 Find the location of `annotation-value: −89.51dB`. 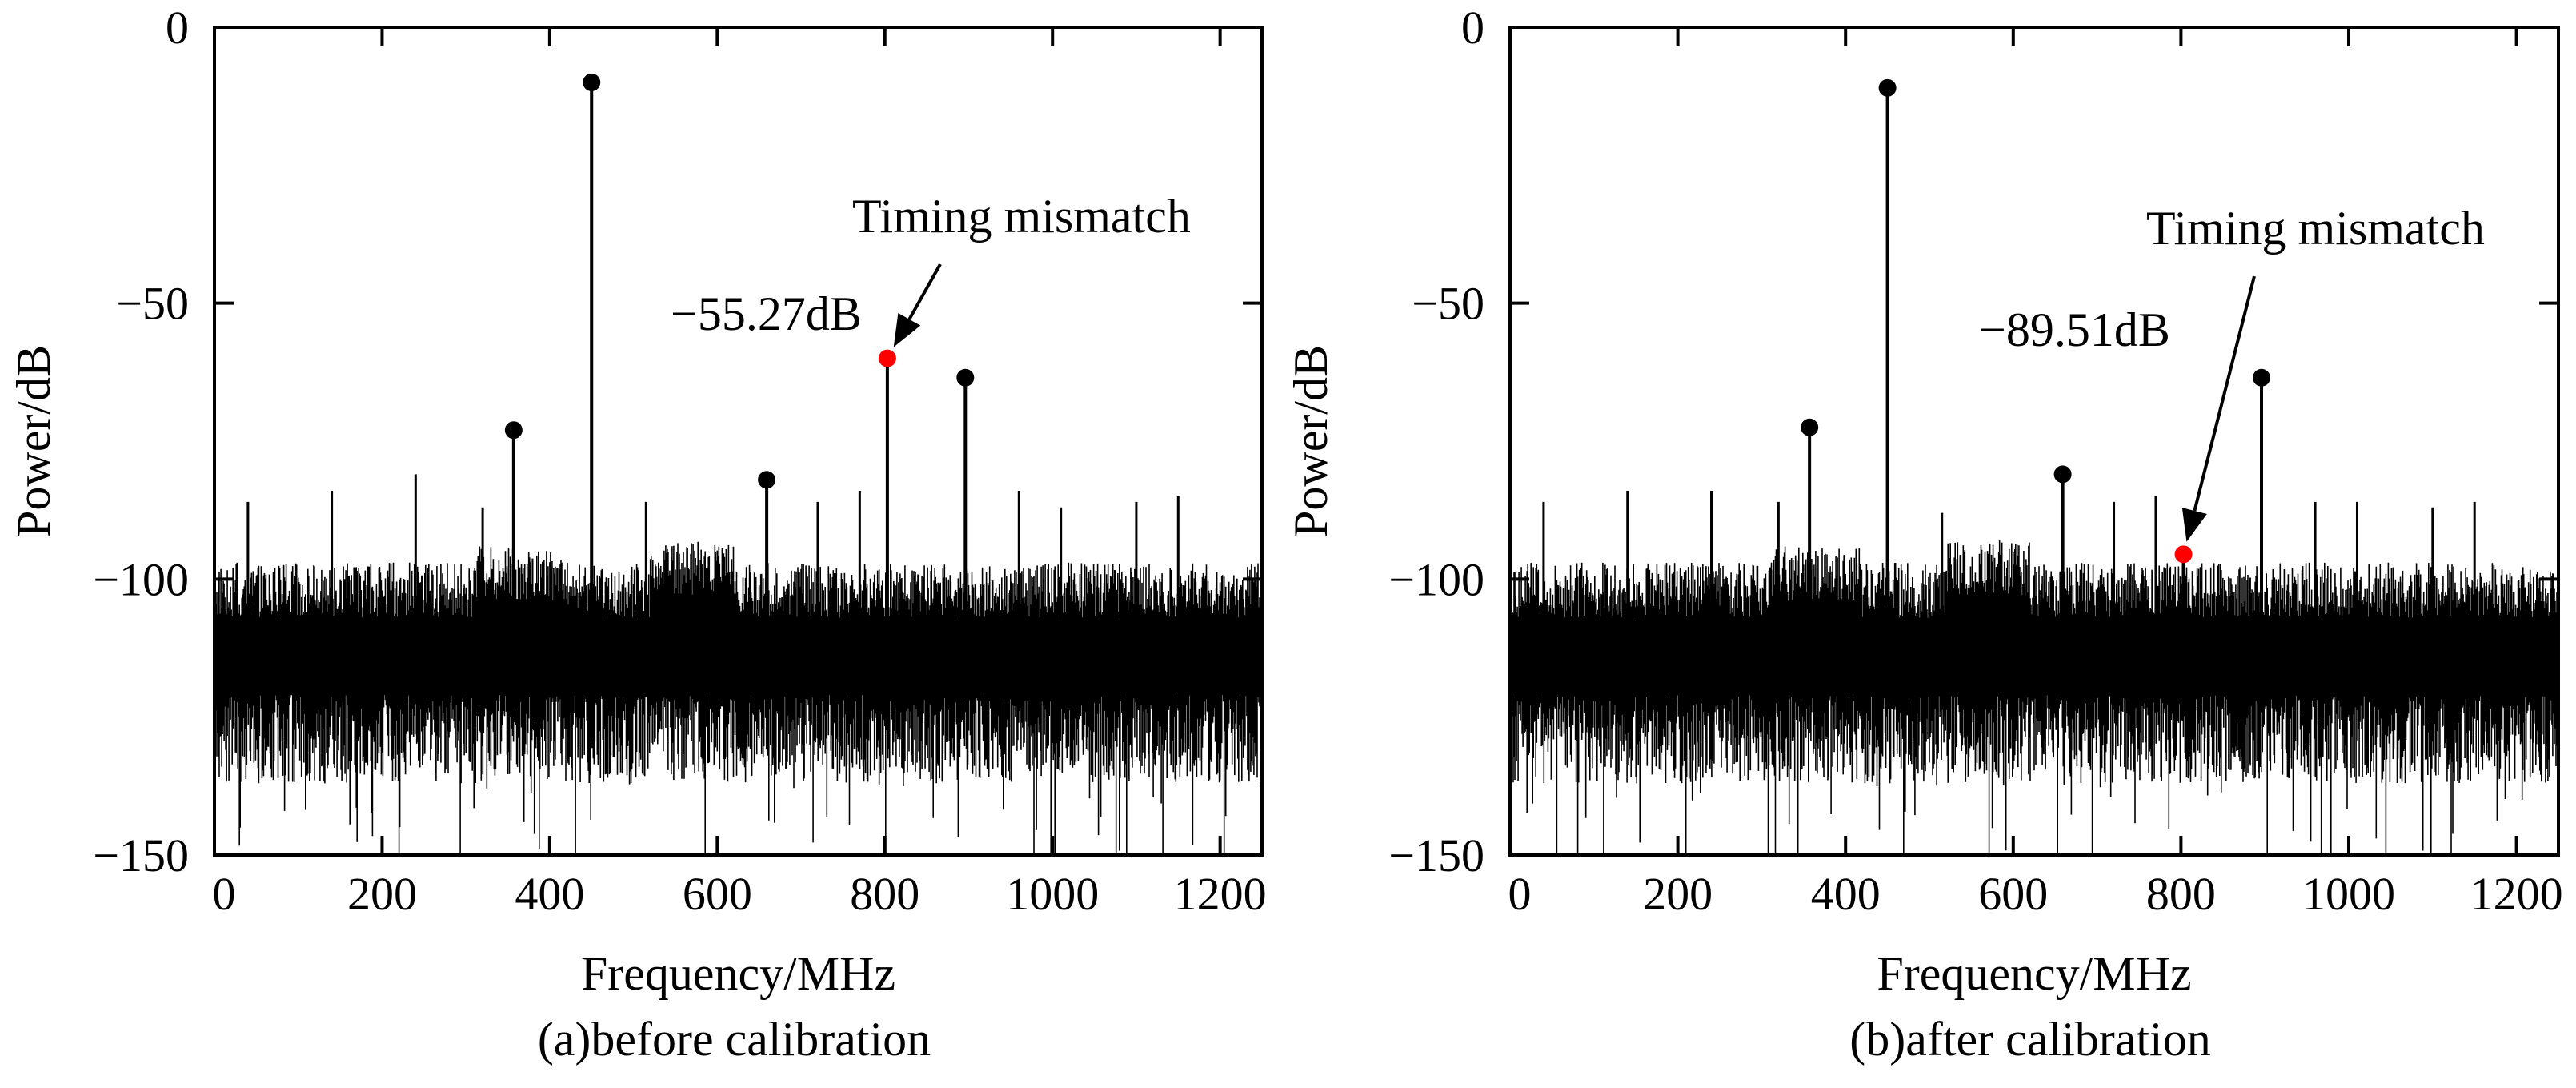

annotation-value: −89.51dB is located at coordinates (2074, 329).